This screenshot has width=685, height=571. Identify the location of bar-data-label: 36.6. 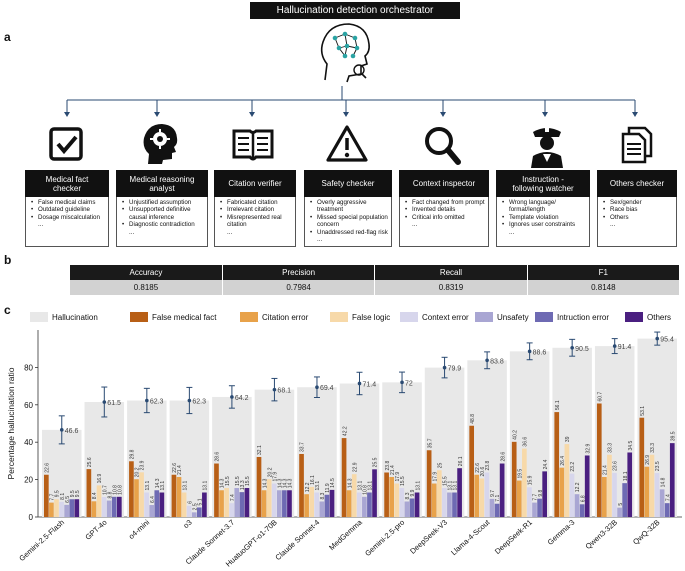
(526, 442).